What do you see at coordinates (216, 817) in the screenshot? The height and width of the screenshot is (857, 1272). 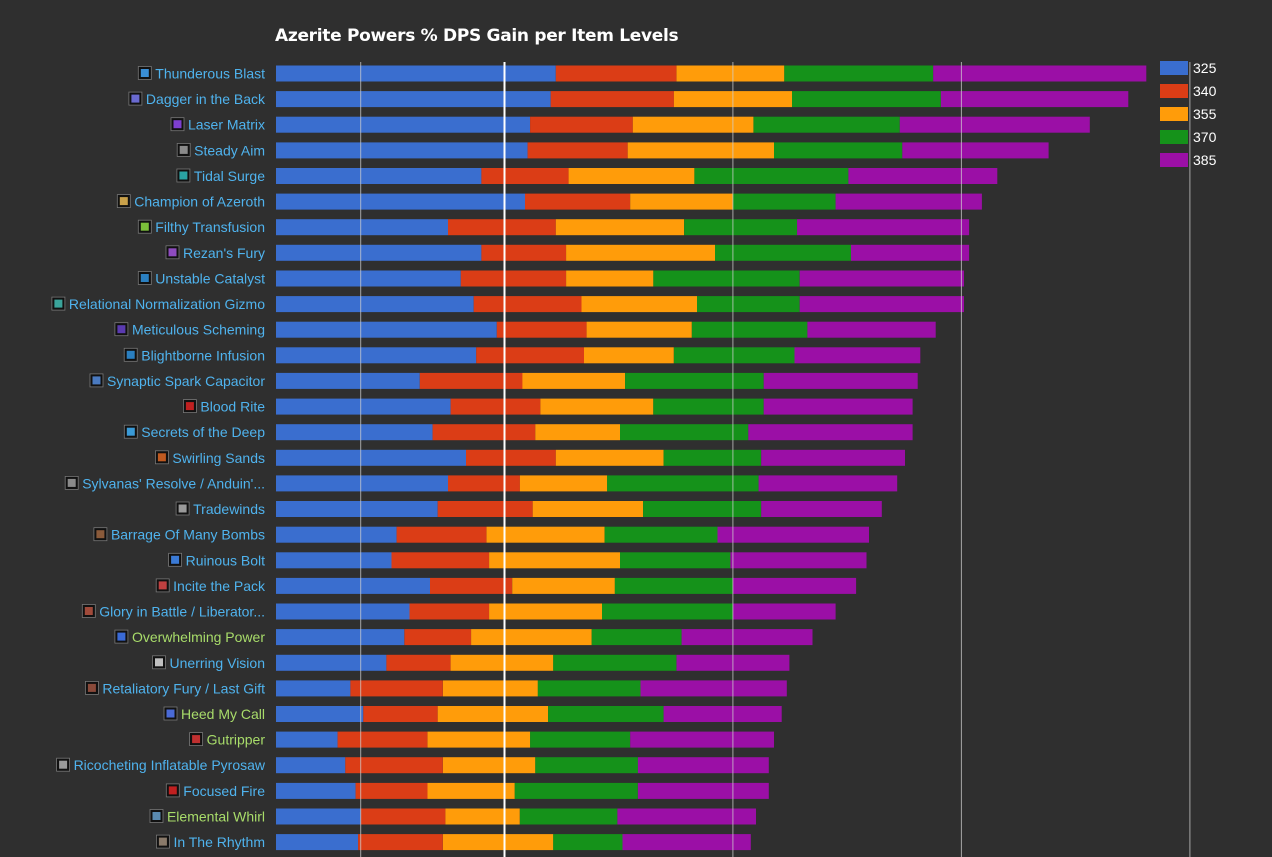 I see `category-label: Elemental Whirl` at bounding box center [216, 817].